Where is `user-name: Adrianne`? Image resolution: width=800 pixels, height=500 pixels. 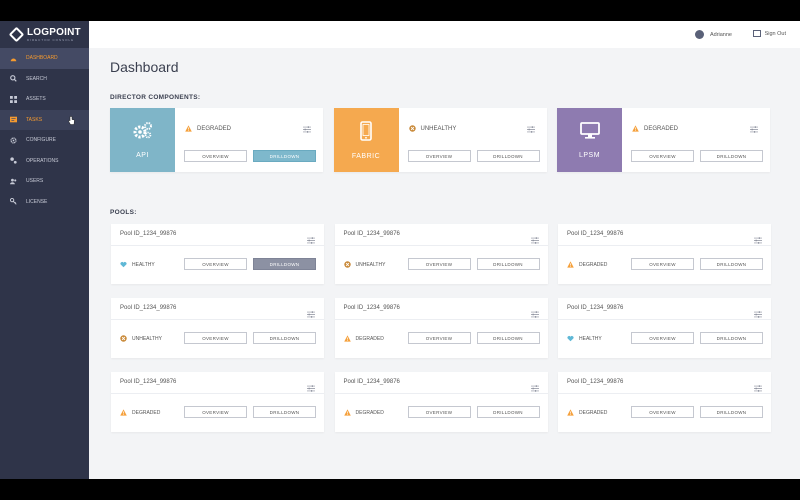 user-name: Adrianne is located at coordinates (720, 34).